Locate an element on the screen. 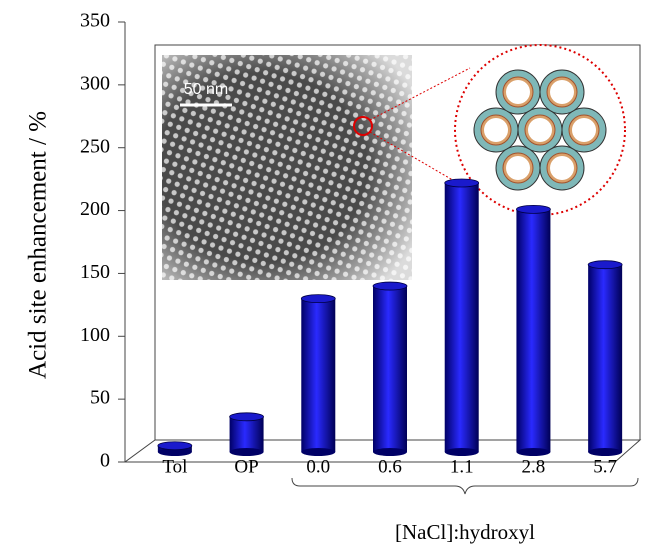  y-tick-label: 150 is located at coordinates (95, 272).